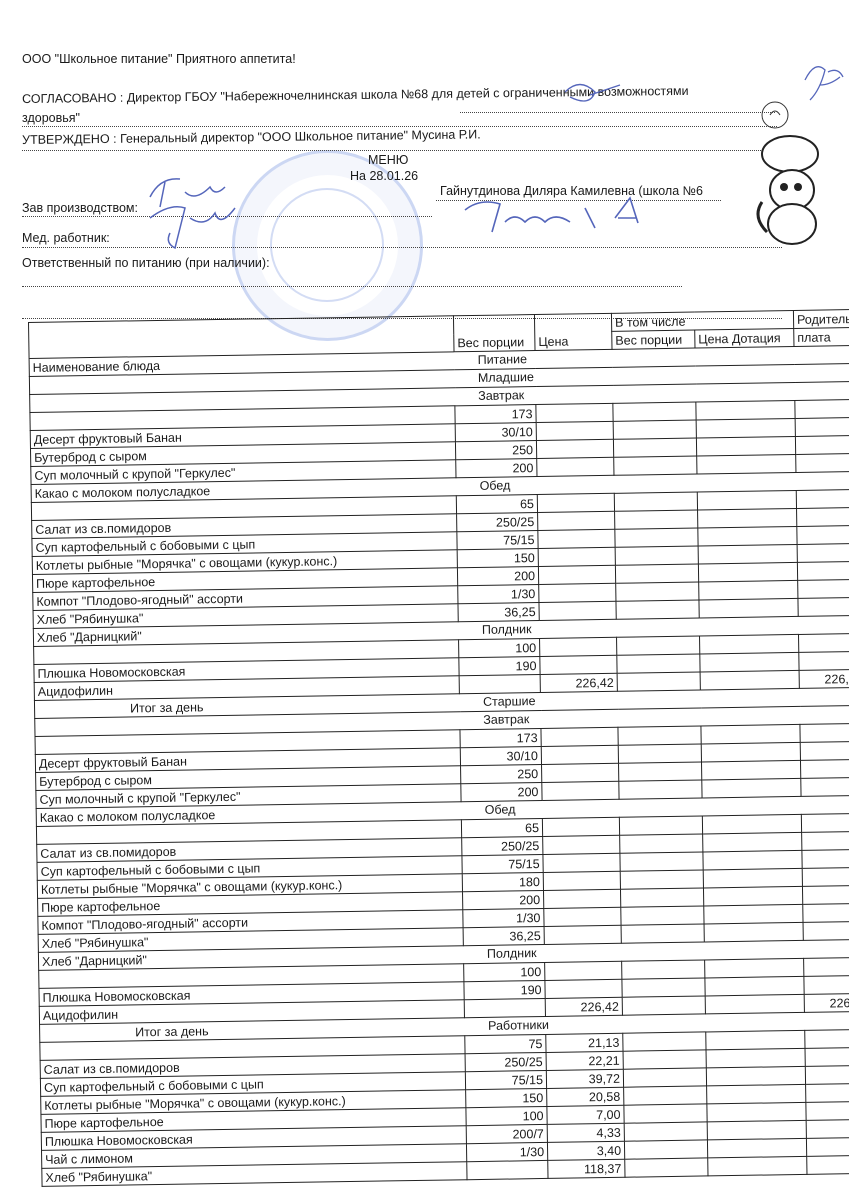 This screenshot has width=849, height=1200. Describe the element at coordinates (518, 1025) in the screenshot. I see `section-label: Работники` at that location.